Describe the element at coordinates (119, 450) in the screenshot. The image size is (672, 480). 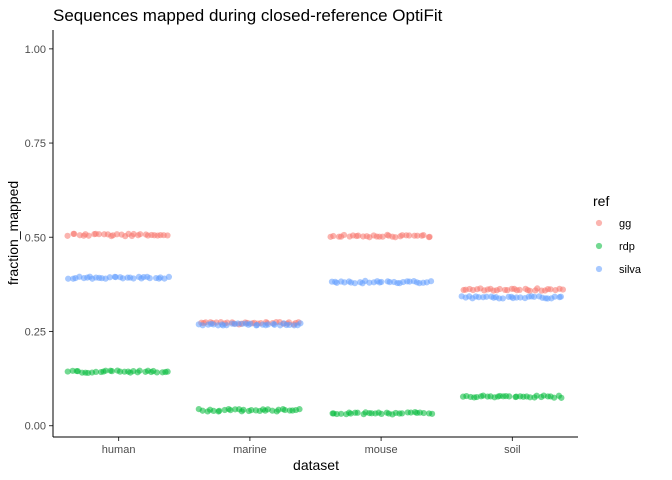
I see `x-tick-label: human` at that location.